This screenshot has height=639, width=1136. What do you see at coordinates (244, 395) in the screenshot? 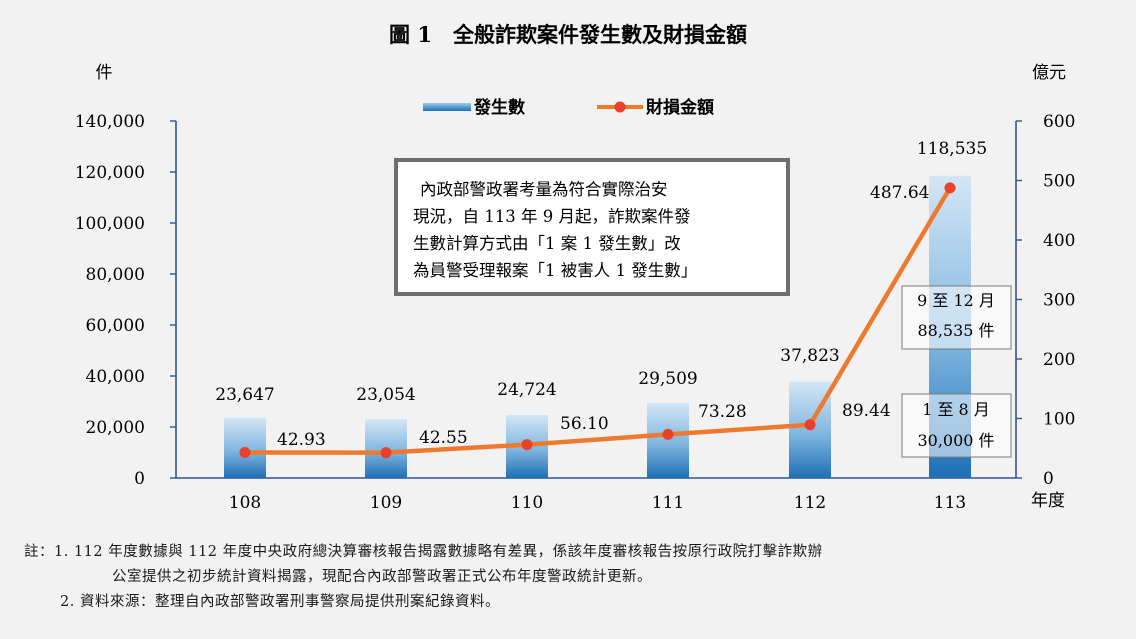
I see `bar-data-label: 23,647` at bounding box center [244, 395].